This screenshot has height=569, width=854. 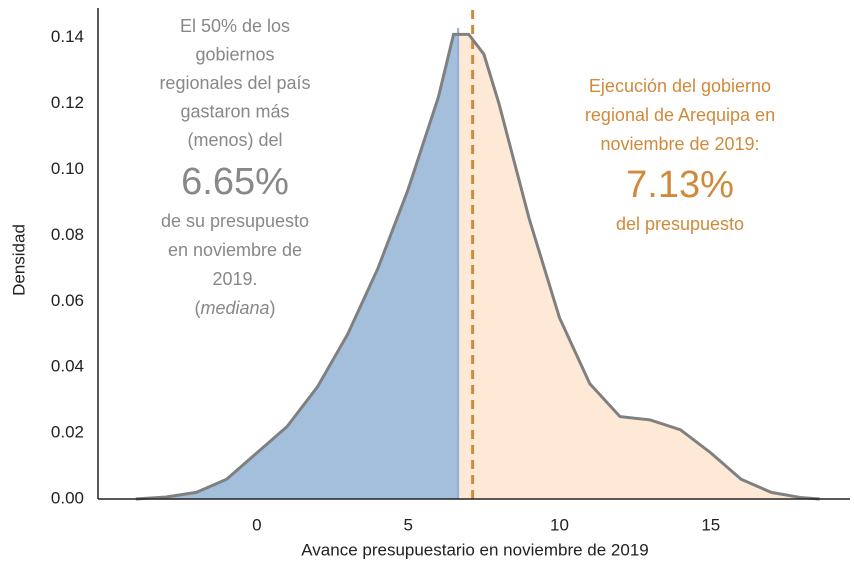 I want to click on y-tick-label: 0.10, so click(x=67, y=168).